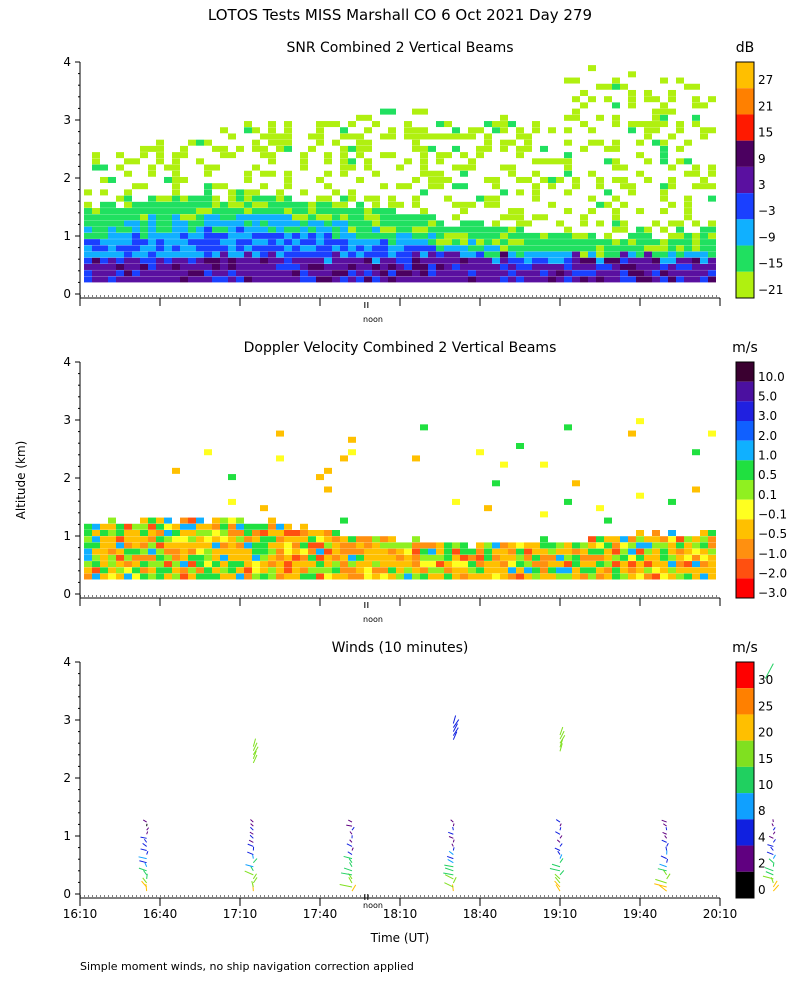  Describe the element at coordinates (373, 619) in the screenshot. I see `velocity-noon-label: noon` at that location.